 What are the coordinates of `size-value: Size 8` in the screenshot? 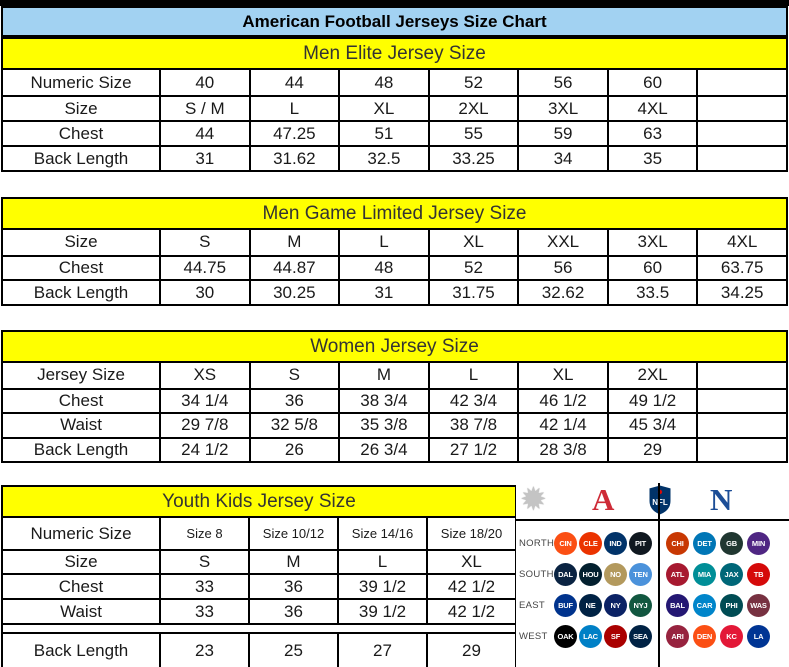 It's located at (203, 533).